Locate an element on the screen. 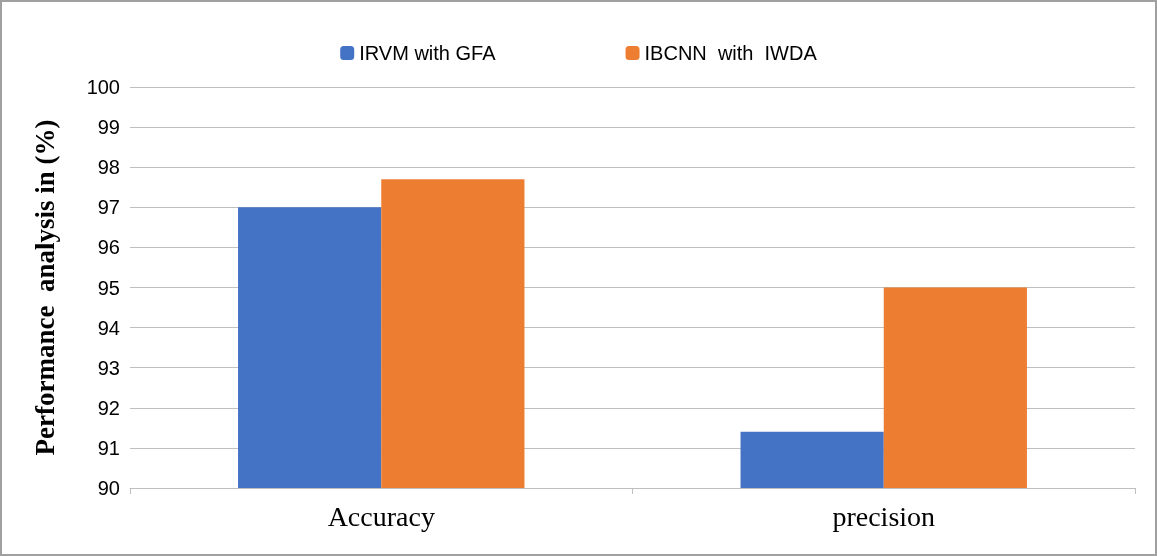  y-tick-label: 97 is located at coordinates (108, 207).